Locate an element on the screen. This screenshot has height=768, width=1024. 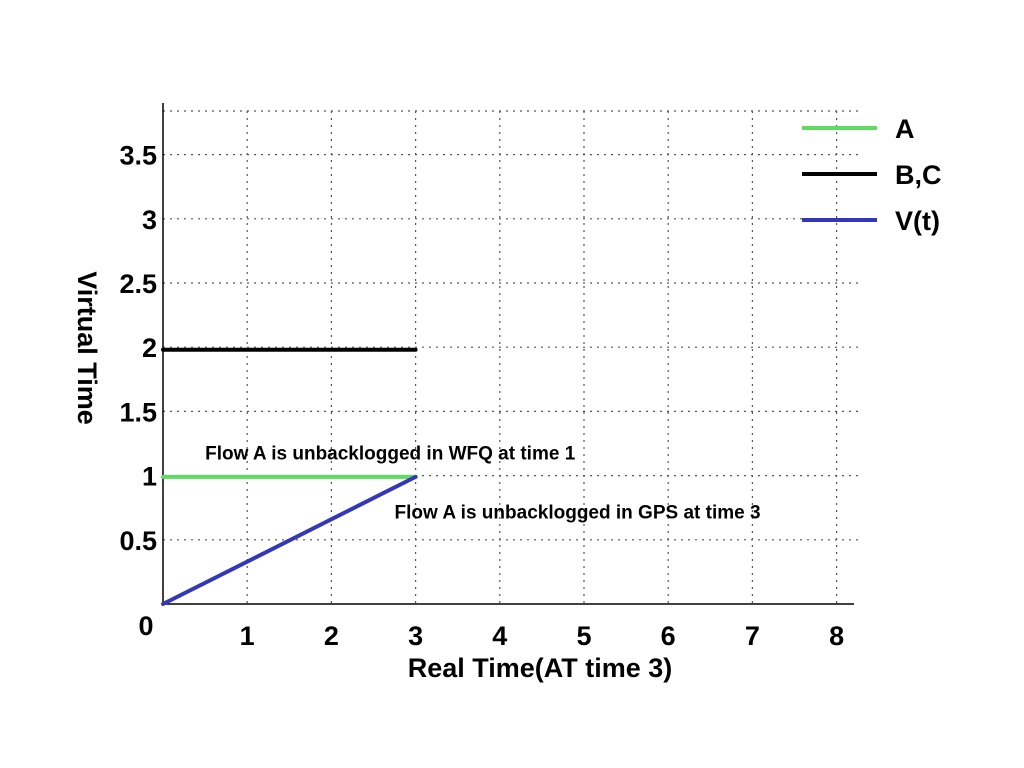
x-tick-label: 8 is located at coordinates (836, 636).